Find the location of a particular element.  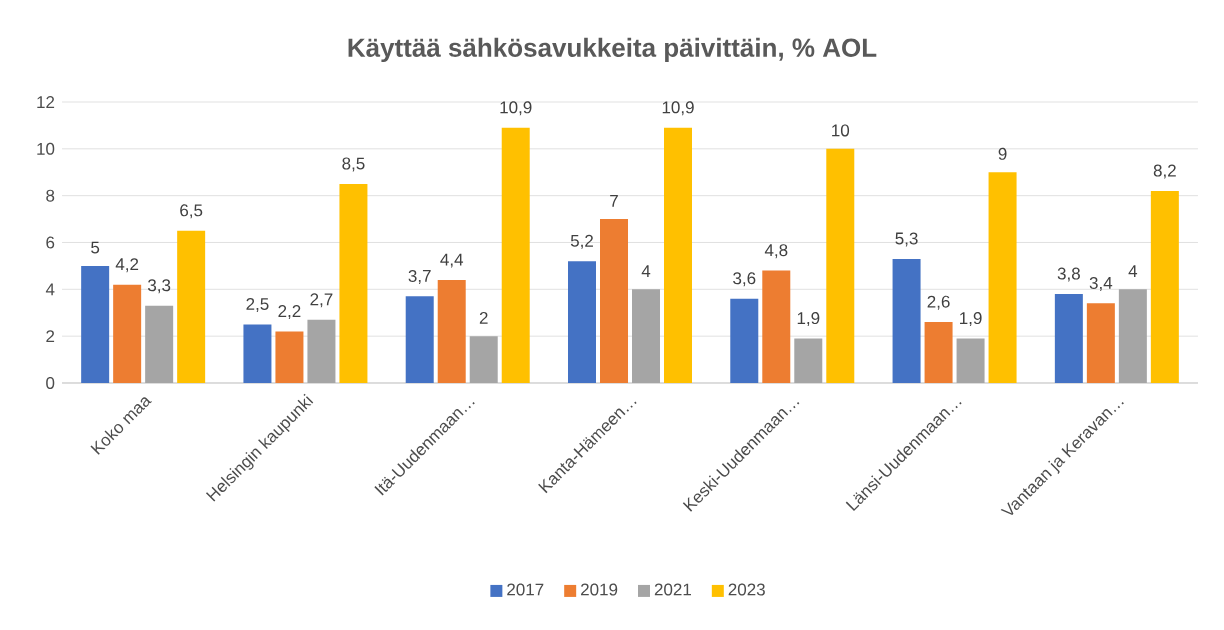

y-tick-label: 4 is located at coordinates (50, 289).